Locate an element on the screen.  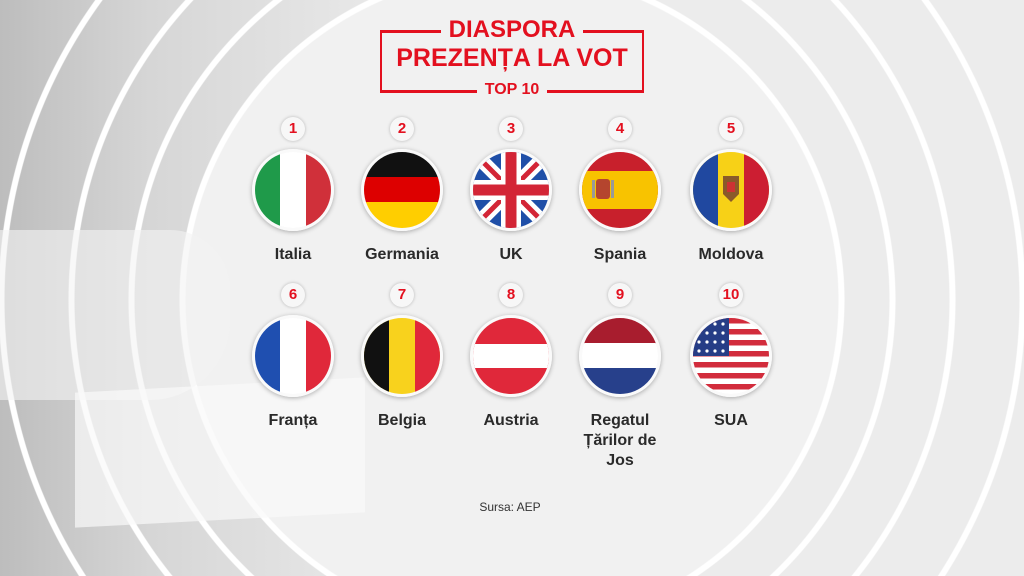
italy-flag-icon is located at coordinates (293, 190).